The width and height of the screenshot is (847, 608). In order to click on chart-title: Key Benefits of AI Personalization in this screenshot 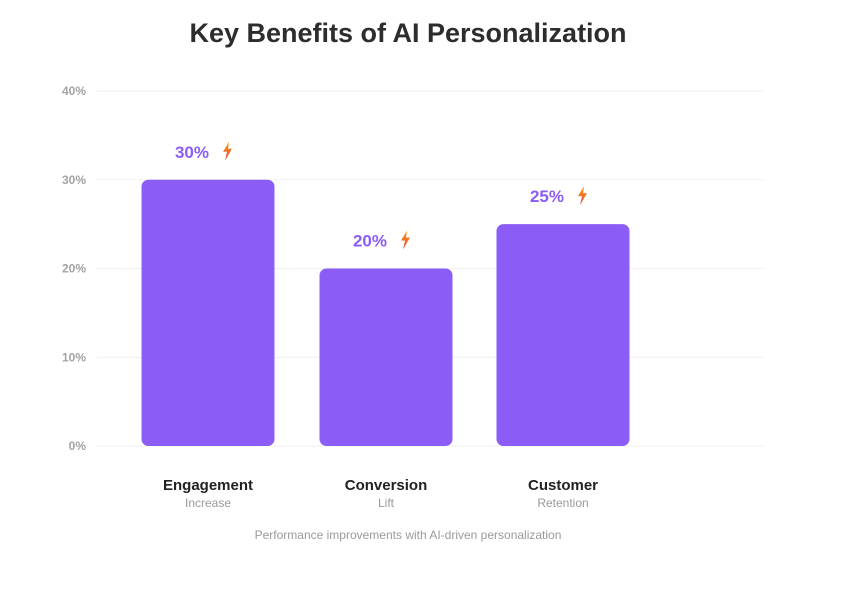, I will do `click(408, 33)`.